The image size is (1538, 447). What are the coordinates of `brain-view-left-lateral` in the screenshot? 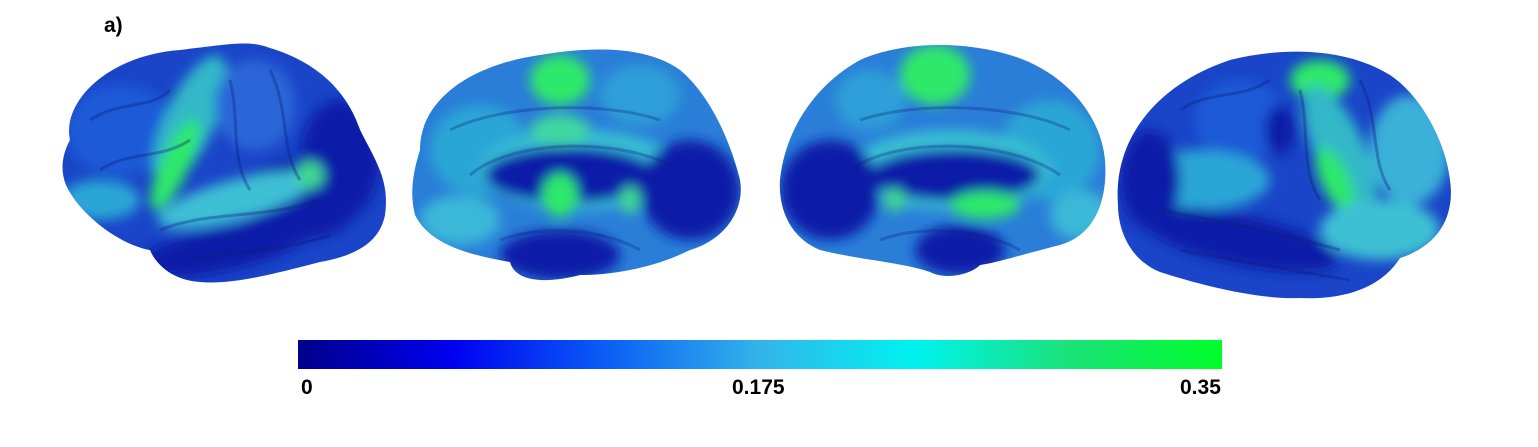 It's located at (225, 165).